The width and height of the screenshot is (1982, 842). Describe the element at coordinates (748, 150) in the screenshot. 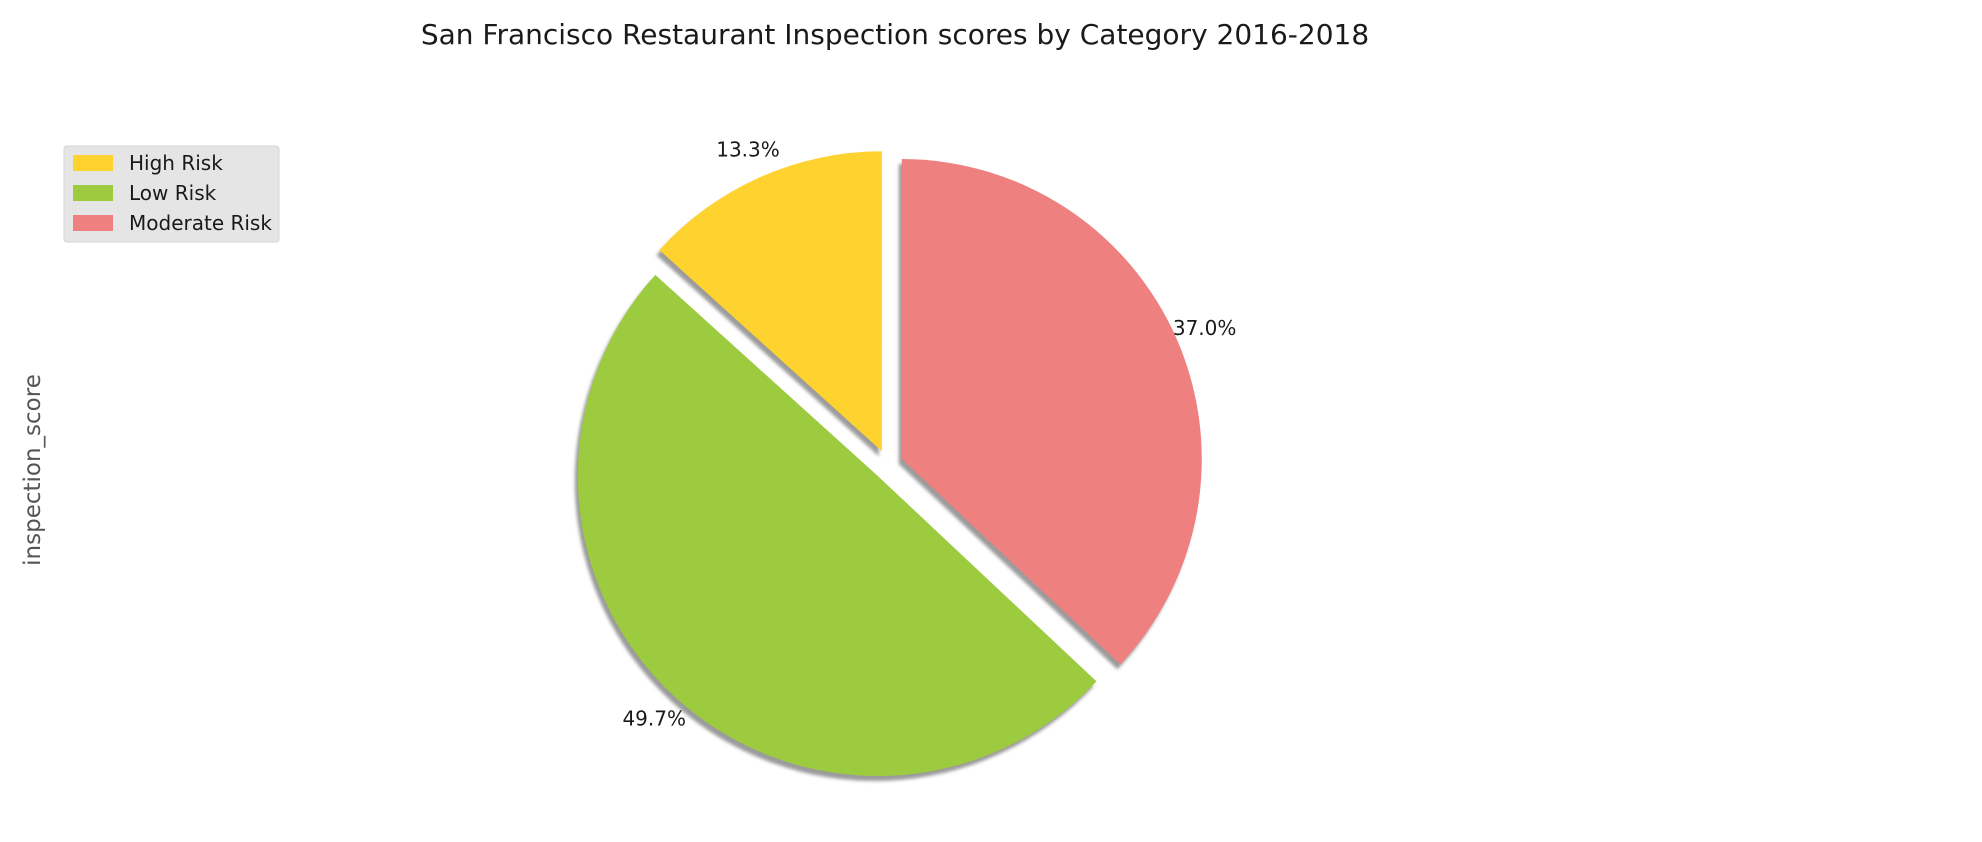

I see `slice-percentage-label-high-risk: 13.3%` at that location.